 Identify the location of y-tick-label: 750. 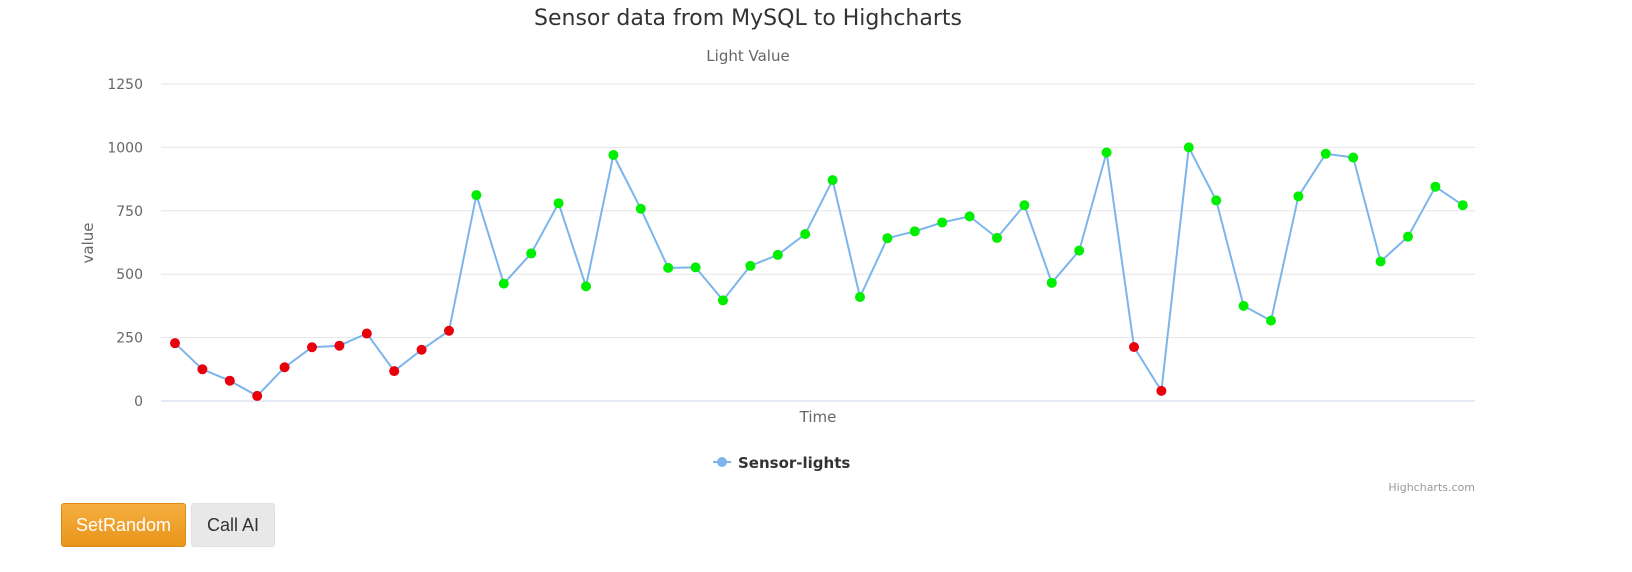
(129, 212).